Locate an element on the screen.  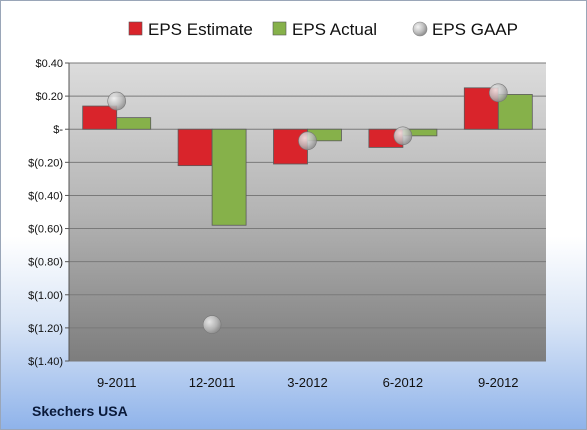
y-tick-label: $(1.20) is located at coordinates (45, 329).